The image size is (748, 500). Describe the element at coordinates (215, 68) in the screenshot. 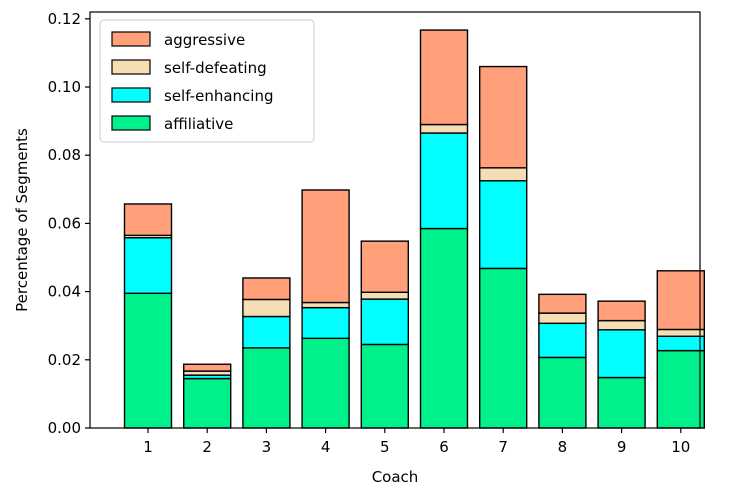

I see `legend-label-self-defeating: self-defeating` at that location.